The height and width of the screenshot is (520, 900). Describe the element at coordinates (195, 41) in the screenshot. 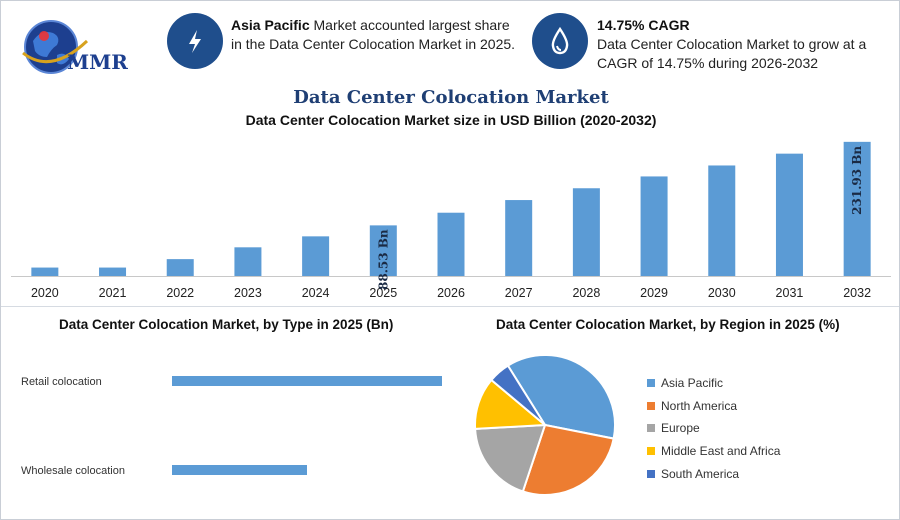

I see `lightning-icon` at that location.